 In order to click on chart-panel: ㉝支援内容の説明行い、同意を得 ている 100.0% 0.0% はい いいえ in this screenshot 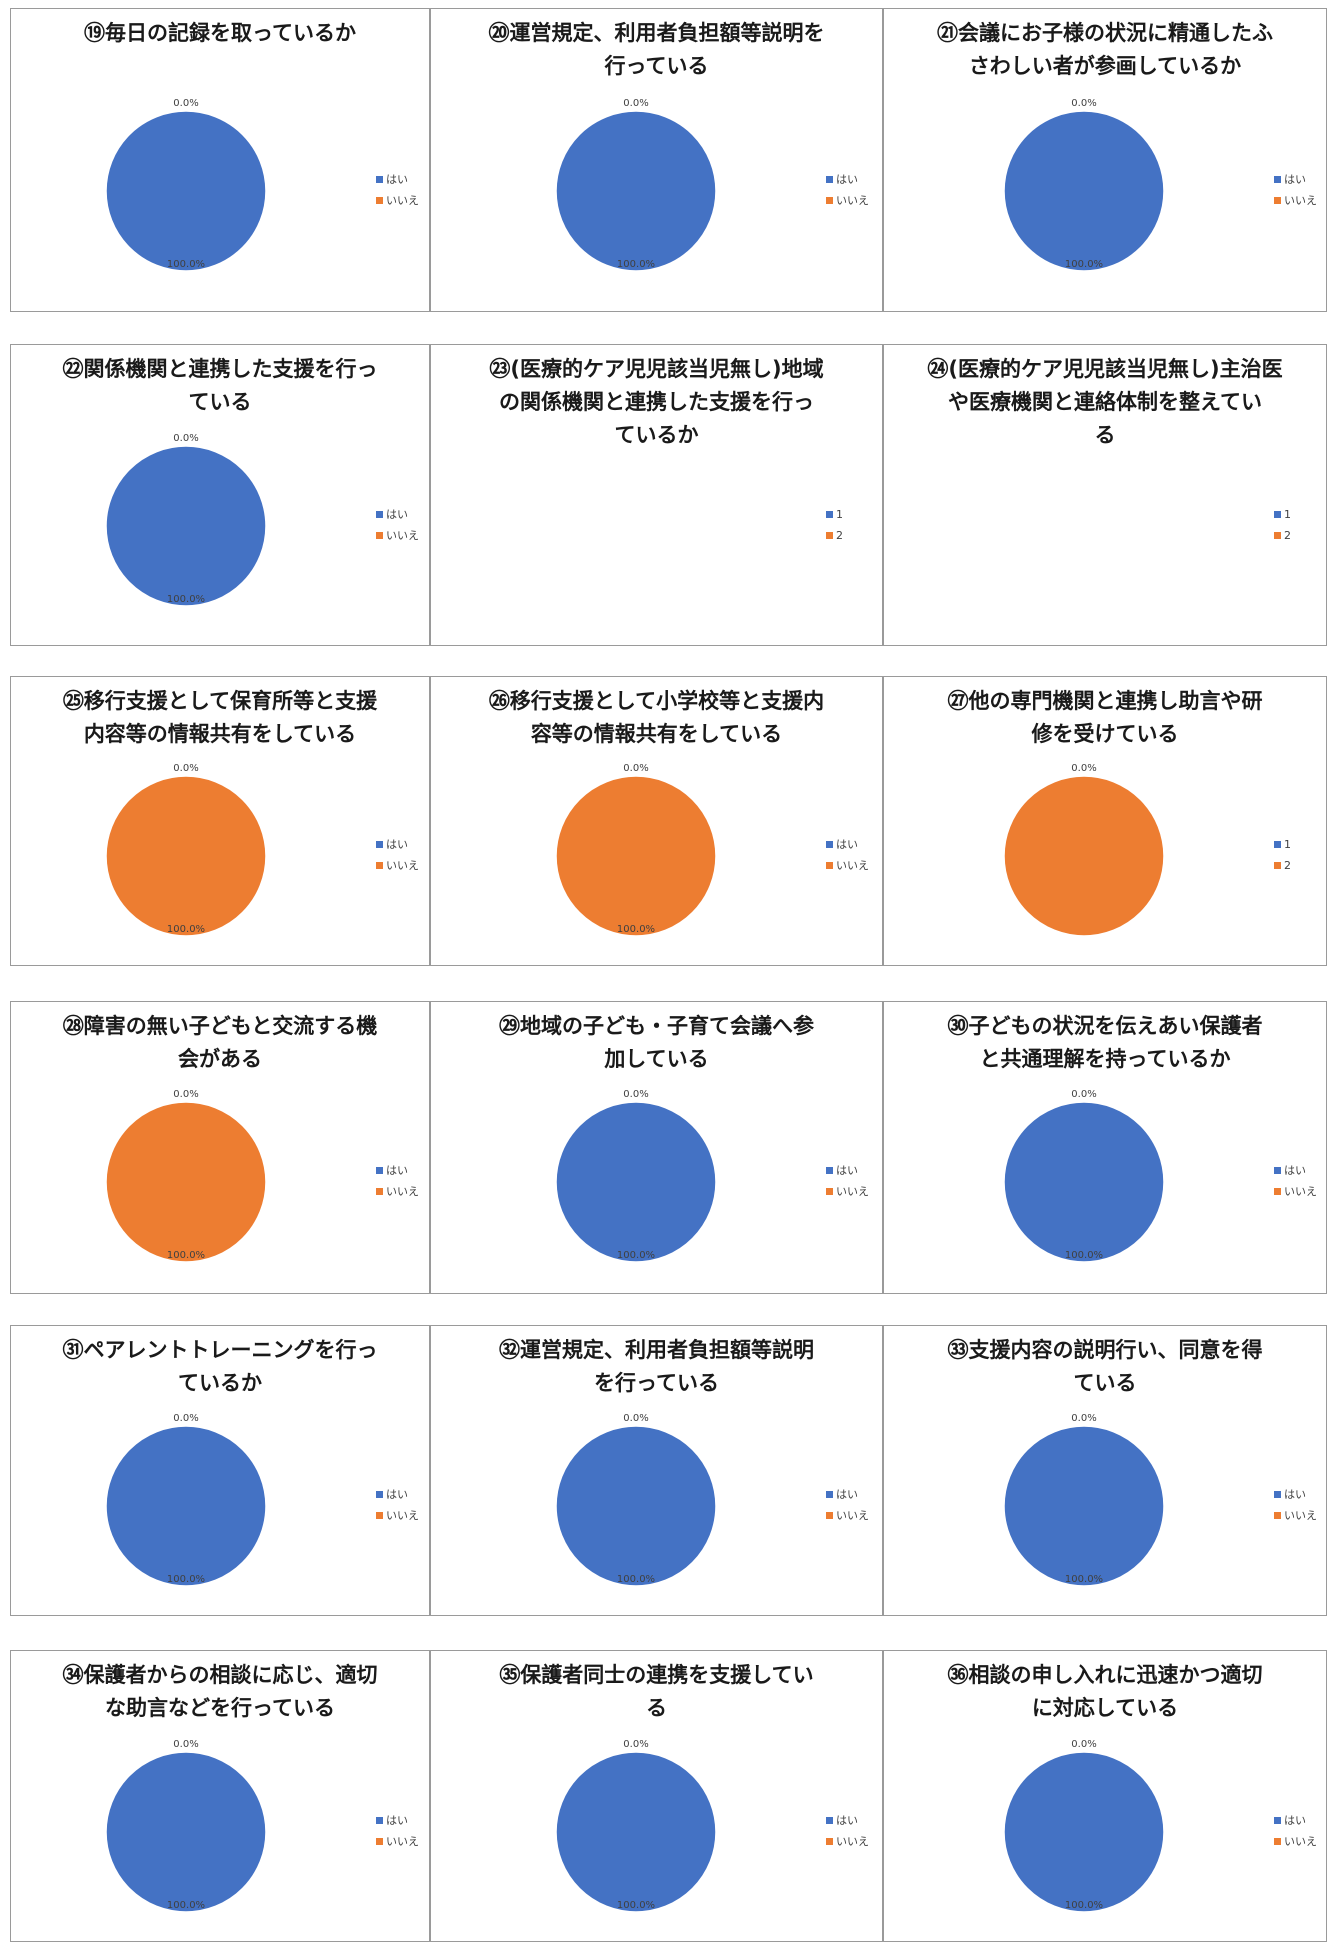, I will do `click(1105, 1470)`.